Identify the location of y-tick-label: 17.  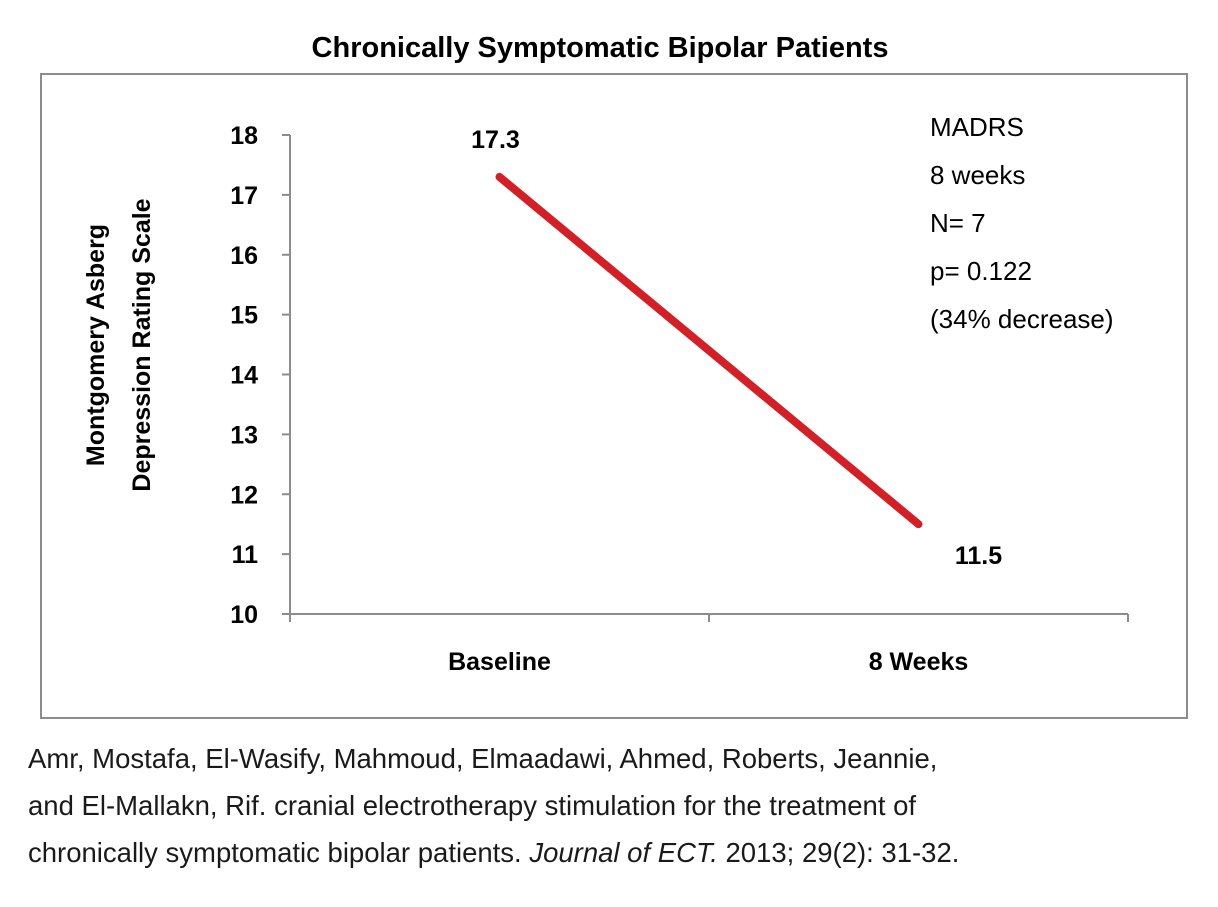
(244, 196).